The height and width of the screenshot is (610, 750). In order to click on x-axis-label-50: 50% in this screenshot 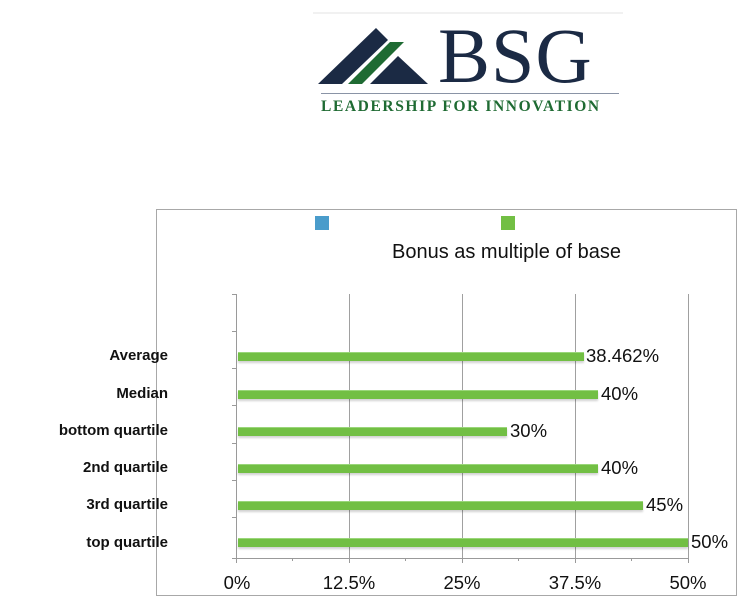, I will do `click(688, 582)`.